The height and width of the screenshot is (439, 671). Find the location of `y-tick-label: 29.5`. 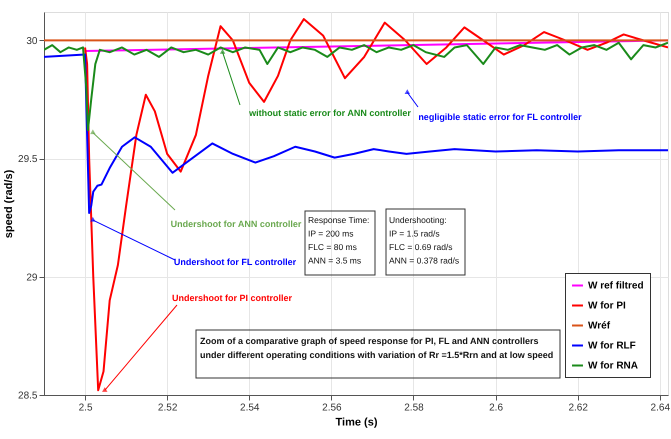

y-tick-label: 29.5 is located at coordinates (28, 160).